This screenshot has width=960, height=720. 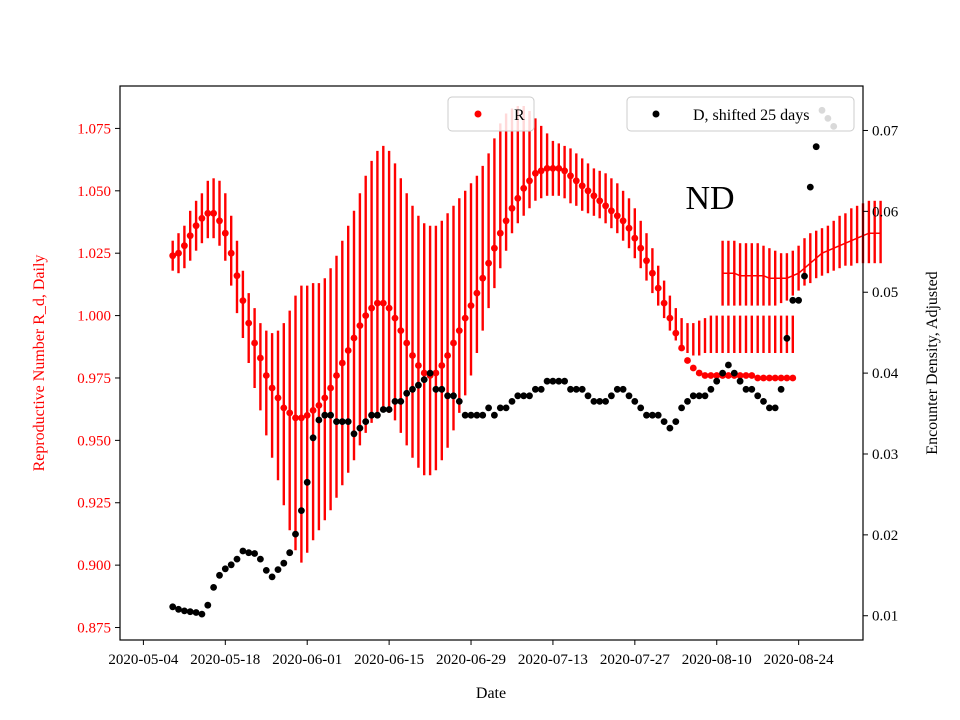 What do you see at coordinates (635, 660) in the screenshot?
I see `x-tick-label: 2020-07-27` at bounding box center [635, 660].